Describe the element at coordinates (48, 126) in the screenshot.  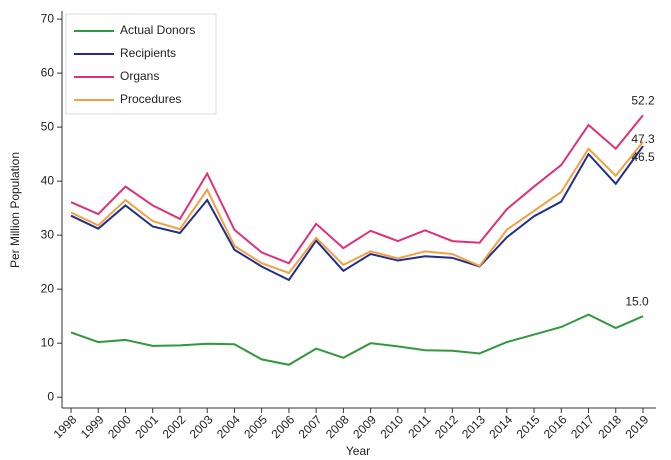
I see `y-tick-label: 50` at that location.